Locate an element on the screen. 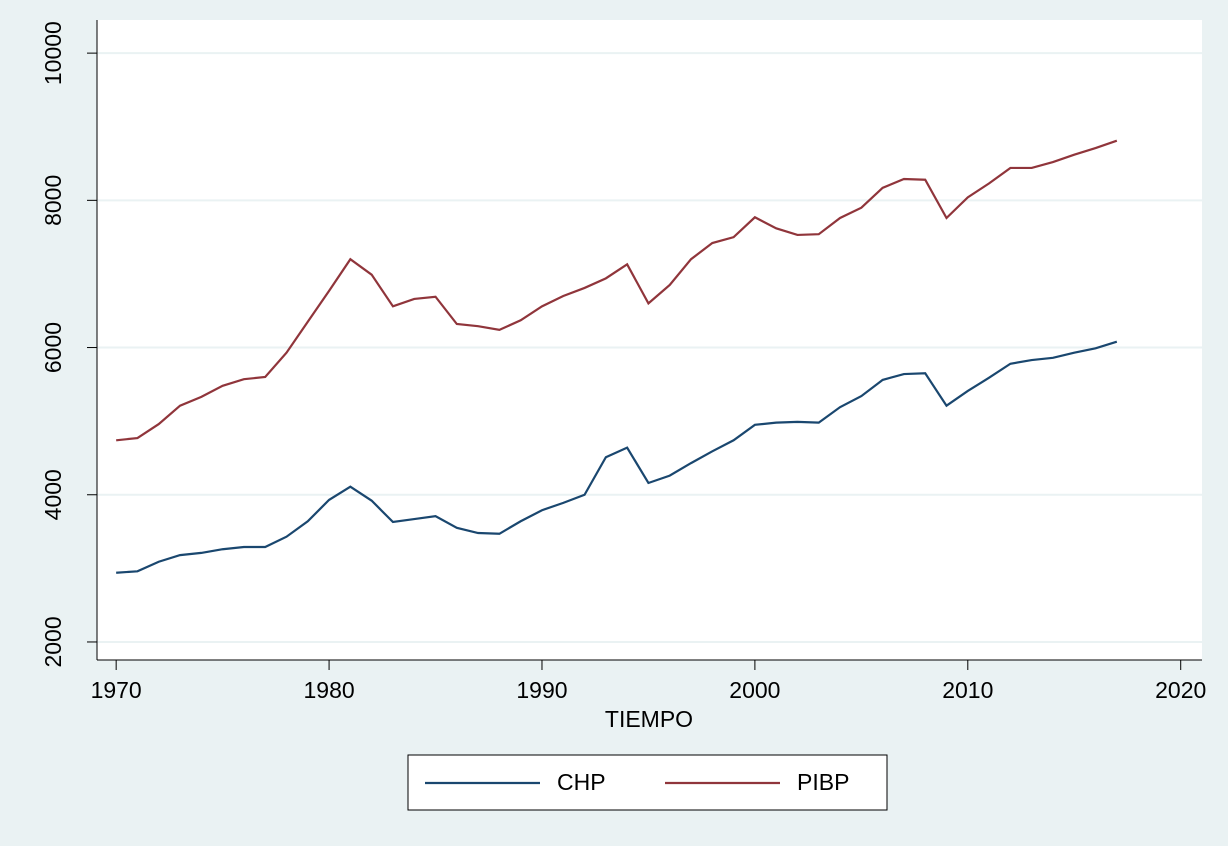 This screenshot has width=1228, height=846. x-axis-label: TIEMPO is located at coordinates (649, 719).